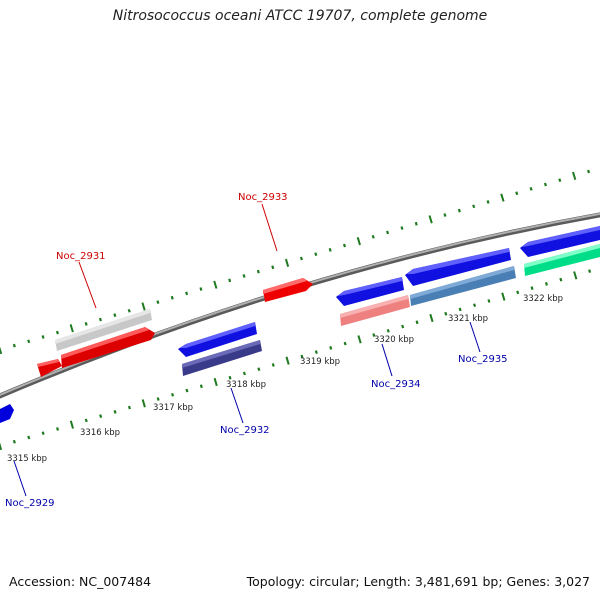 The width and height of the screenshot is (600, 600). Describe the element at coordinates (30, 503) in the screenshot. I see `gene-label: Noc_2929` at that location.